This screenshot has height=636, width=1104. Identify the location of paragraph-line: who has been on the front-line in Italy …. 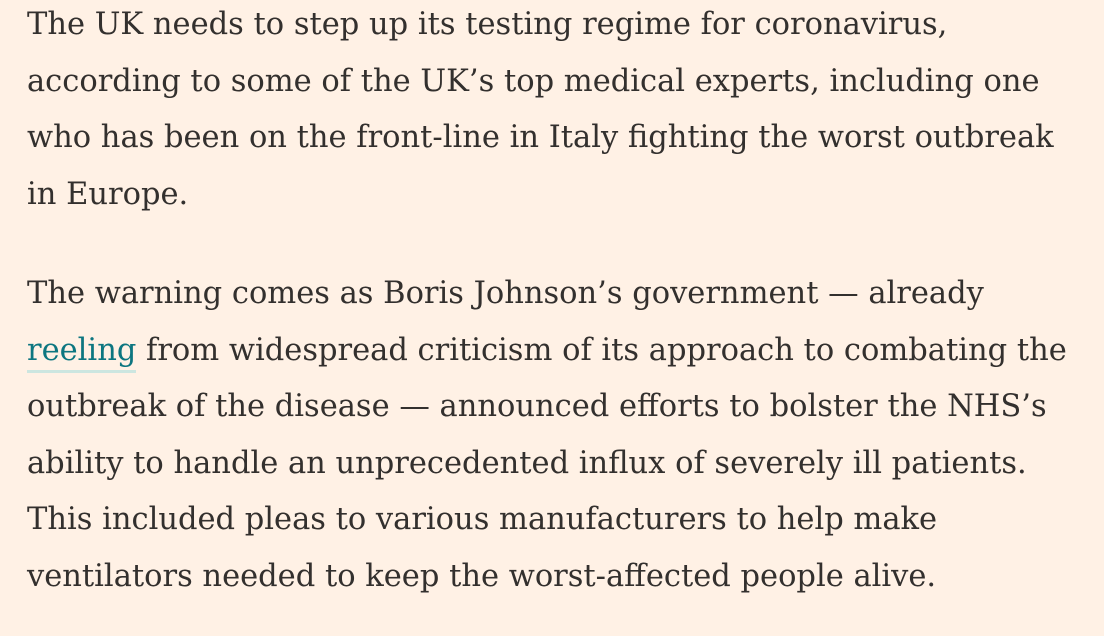
(540, 137).